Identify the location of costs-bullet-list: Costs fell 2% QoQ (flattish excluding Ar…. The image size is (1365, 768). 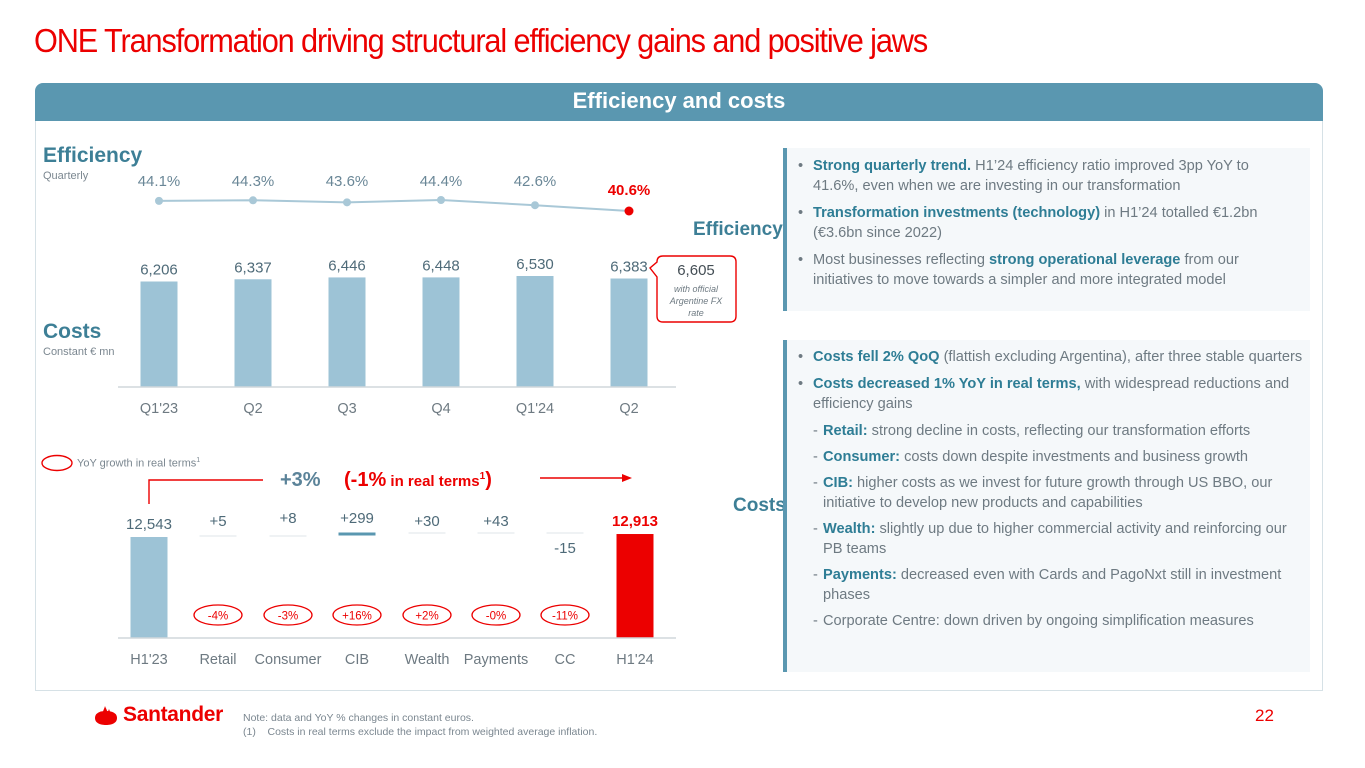
(1045, 380).